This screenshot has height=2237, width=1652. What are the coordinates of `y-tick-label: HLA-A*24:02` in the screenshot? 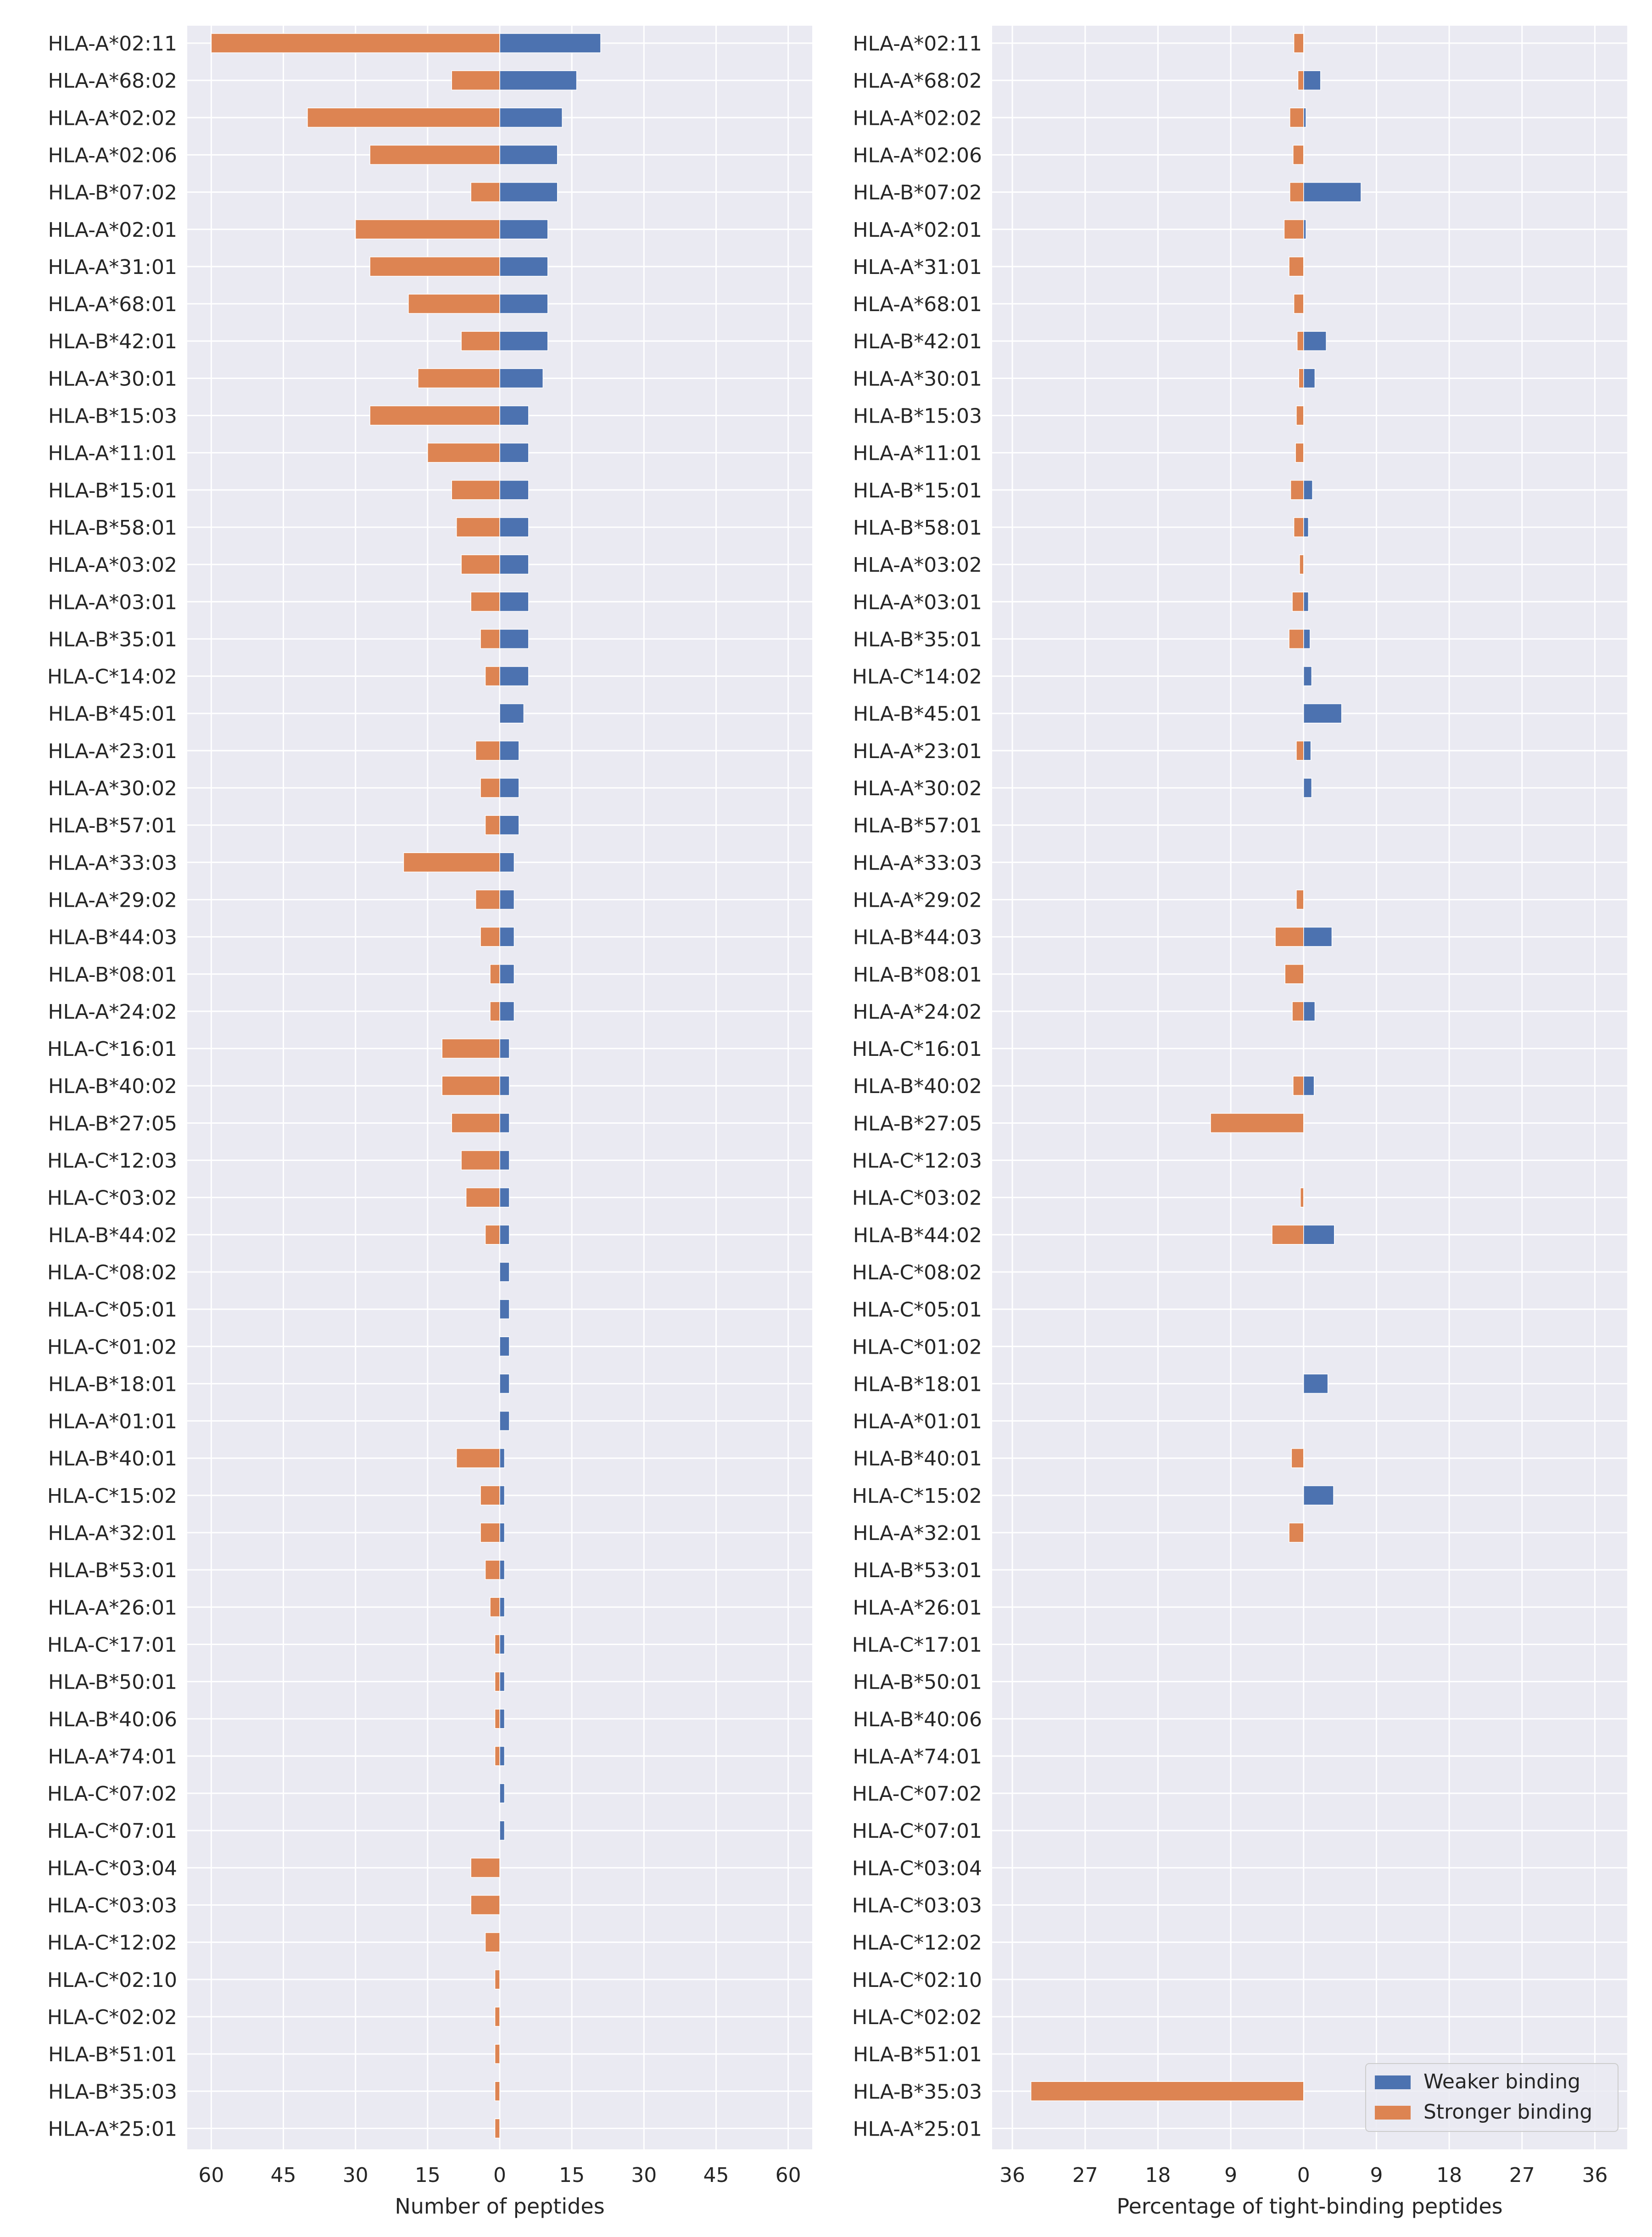 It's located at (918, 1012).